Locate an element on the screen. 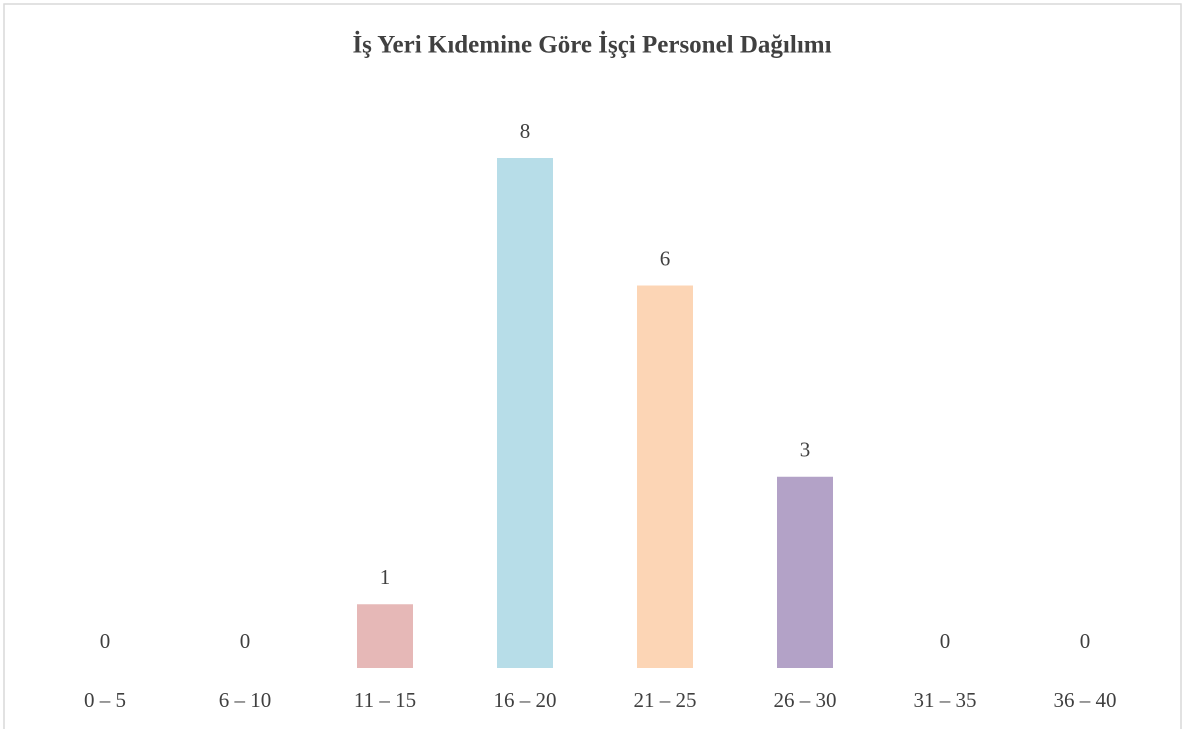 The image size is (1185, 729). x-tick-label: 21 – 25 is located at coordinates (665, 700).